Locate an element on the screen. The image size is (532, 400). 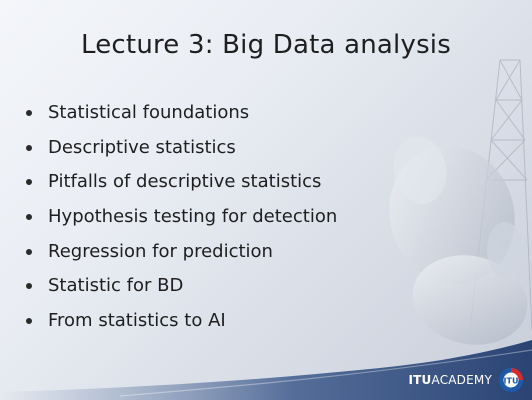
bullet-item: Descriptive statistics is located at coordinates (180, 148).